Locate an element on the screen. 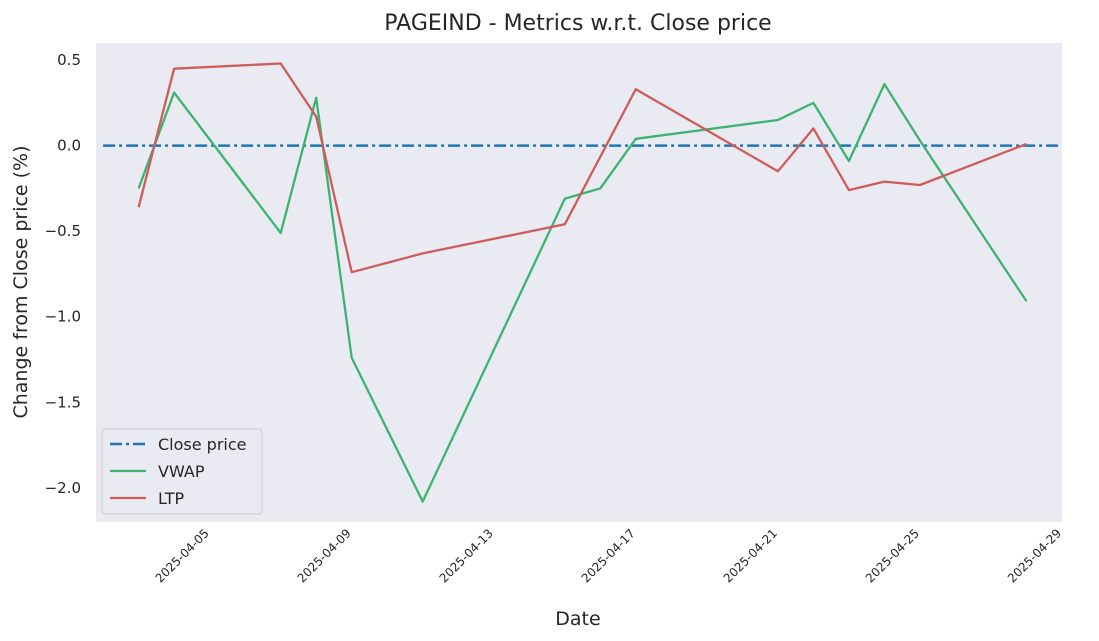 Image resolution: width=1099 pixels, height=641 pixels. y-tick-label: −1.5 is located at coordinates (63, 402).